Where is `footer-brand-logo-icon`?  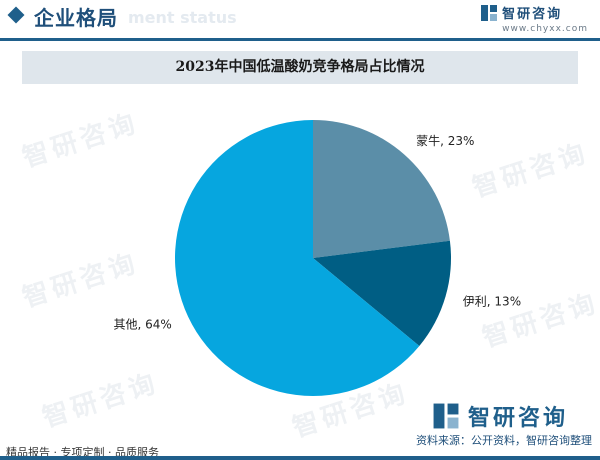
footer-brand-logo-icon is located at coordinates (446, 416).